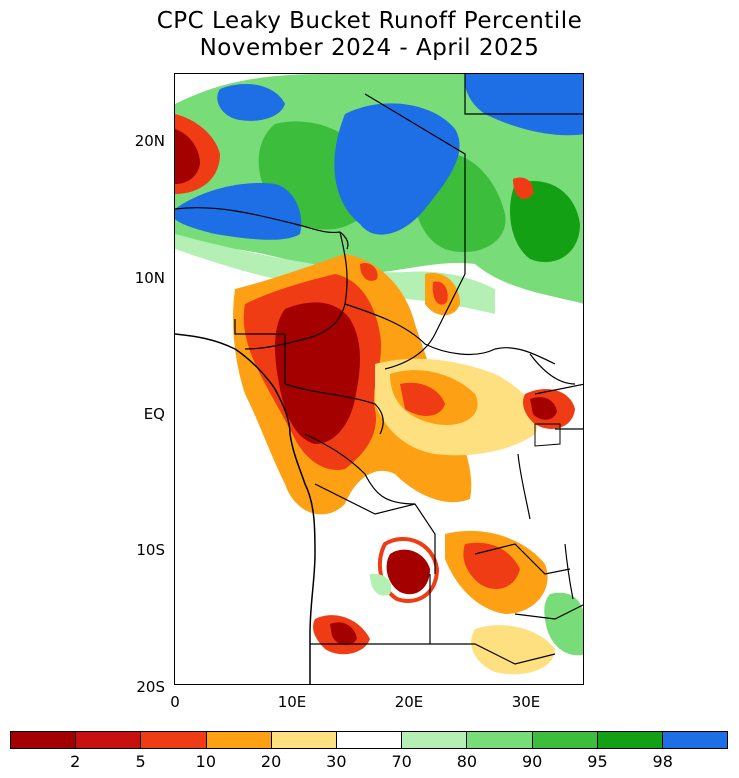 This screenshot has height=778, width=739. I want to click on colorbar-label: 30, so click(336, 761).